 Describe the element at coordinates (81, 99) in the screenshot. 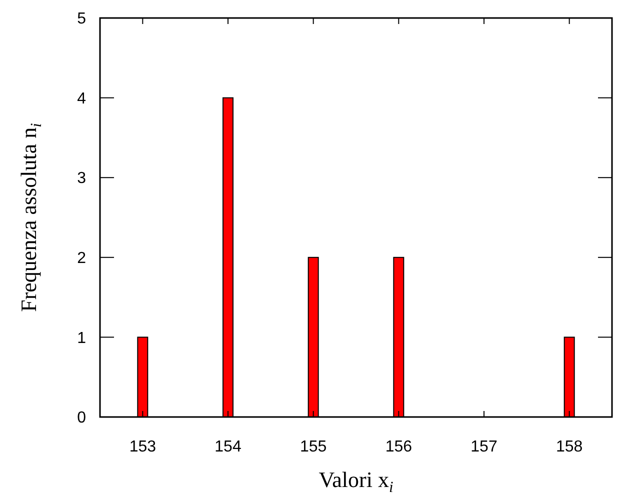

I see `y-tick-label: 4` at that location.